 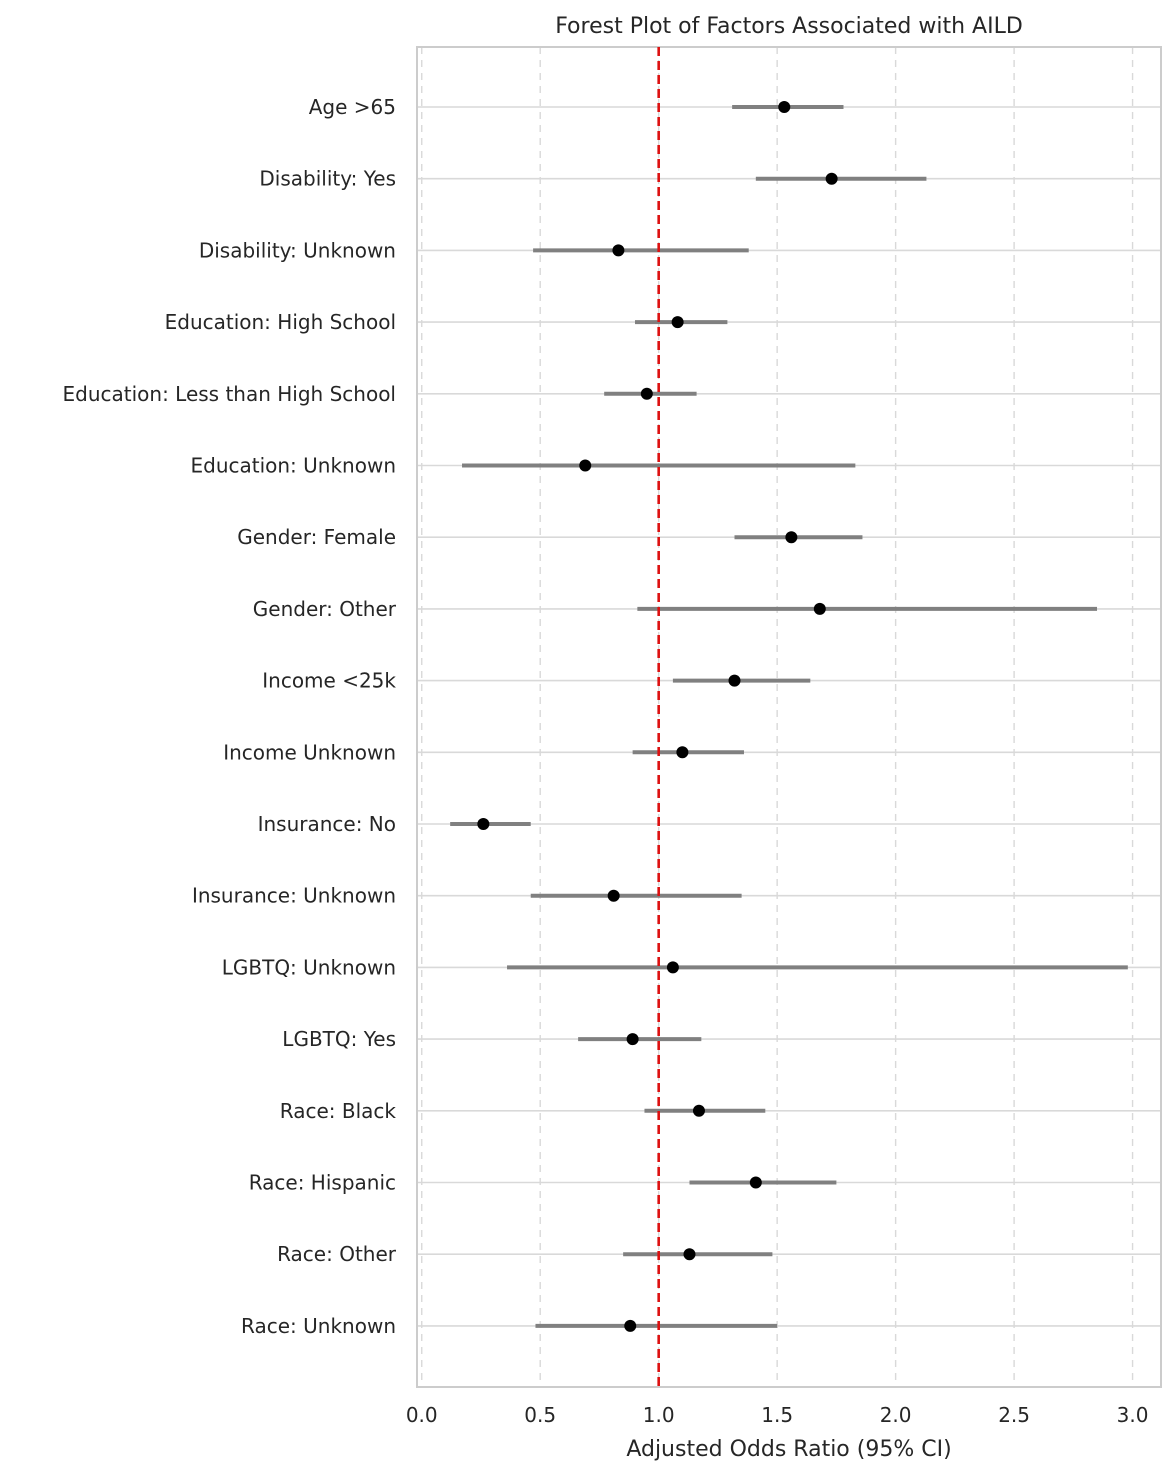 I want to click on y-tick-label: LGBTQ: Yes, so click(x=339, y=1039).